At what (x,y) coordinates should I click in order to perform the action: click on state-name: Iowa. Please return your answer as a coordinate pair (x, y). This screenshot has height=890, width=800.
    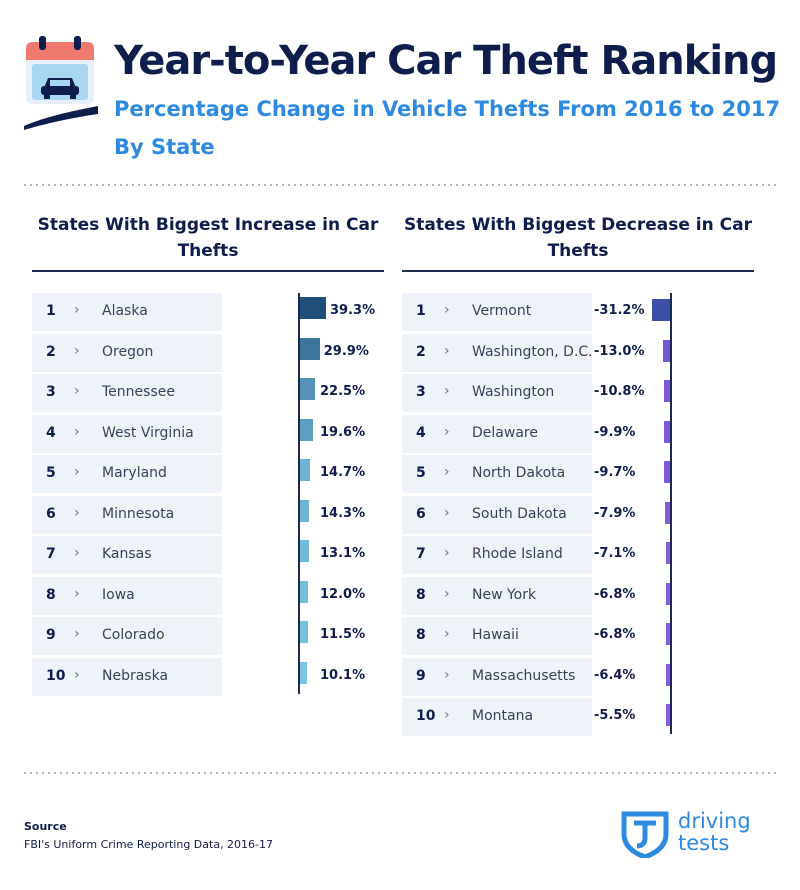
    Looking at the image, I should click on (118, 594).